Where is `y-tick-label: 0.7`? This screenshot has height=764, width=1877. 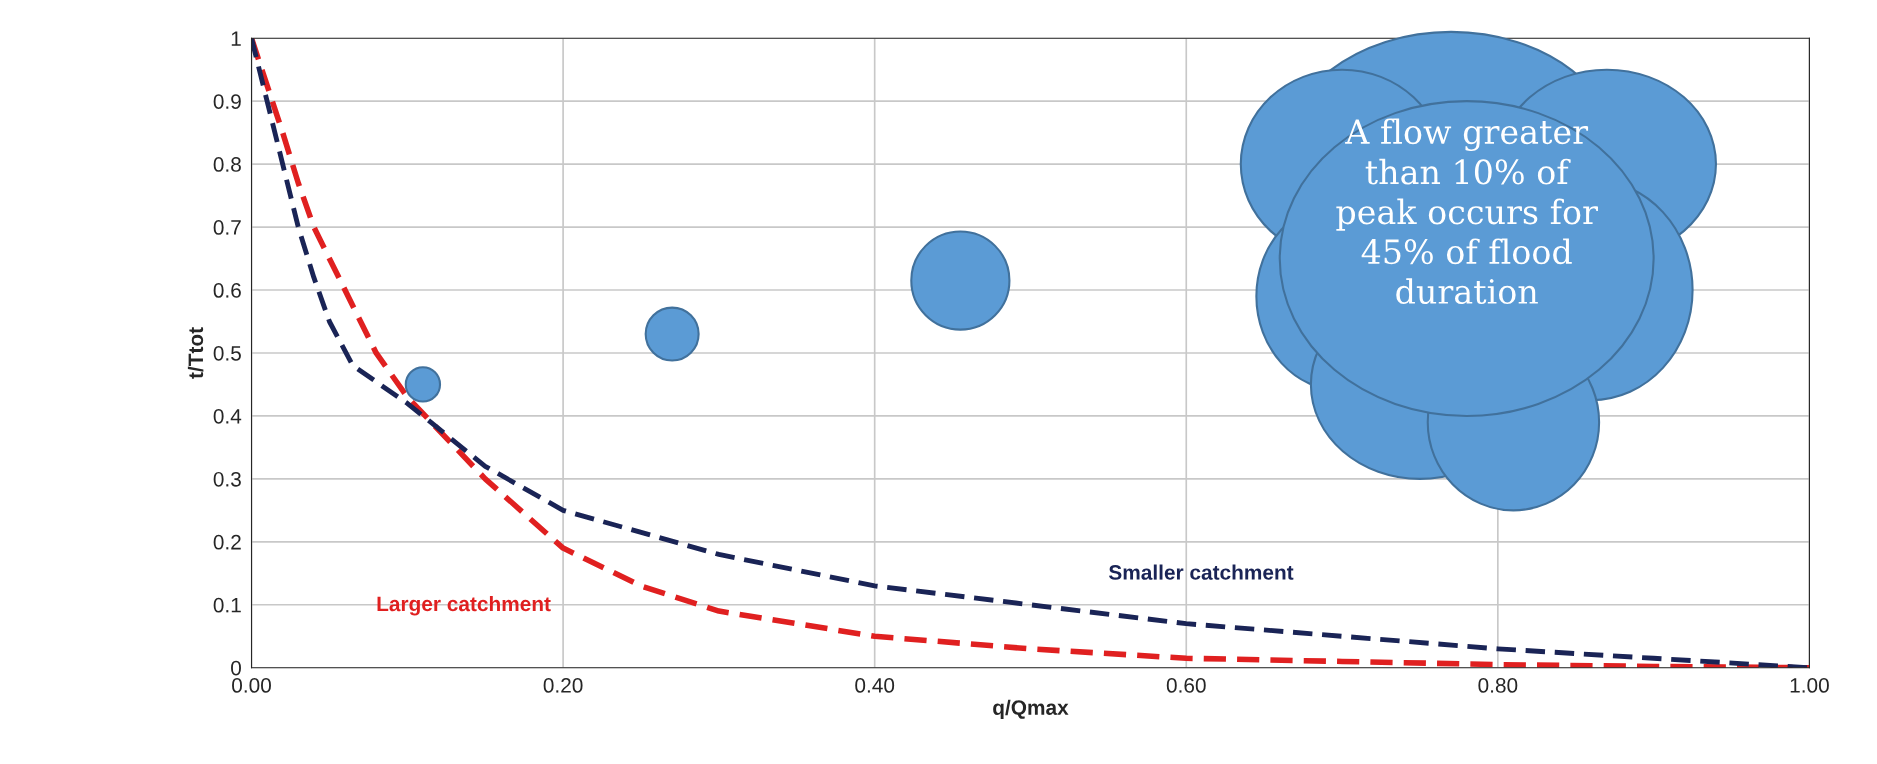 y-tick-label: 0.7 is located at coordinates (227, 227).